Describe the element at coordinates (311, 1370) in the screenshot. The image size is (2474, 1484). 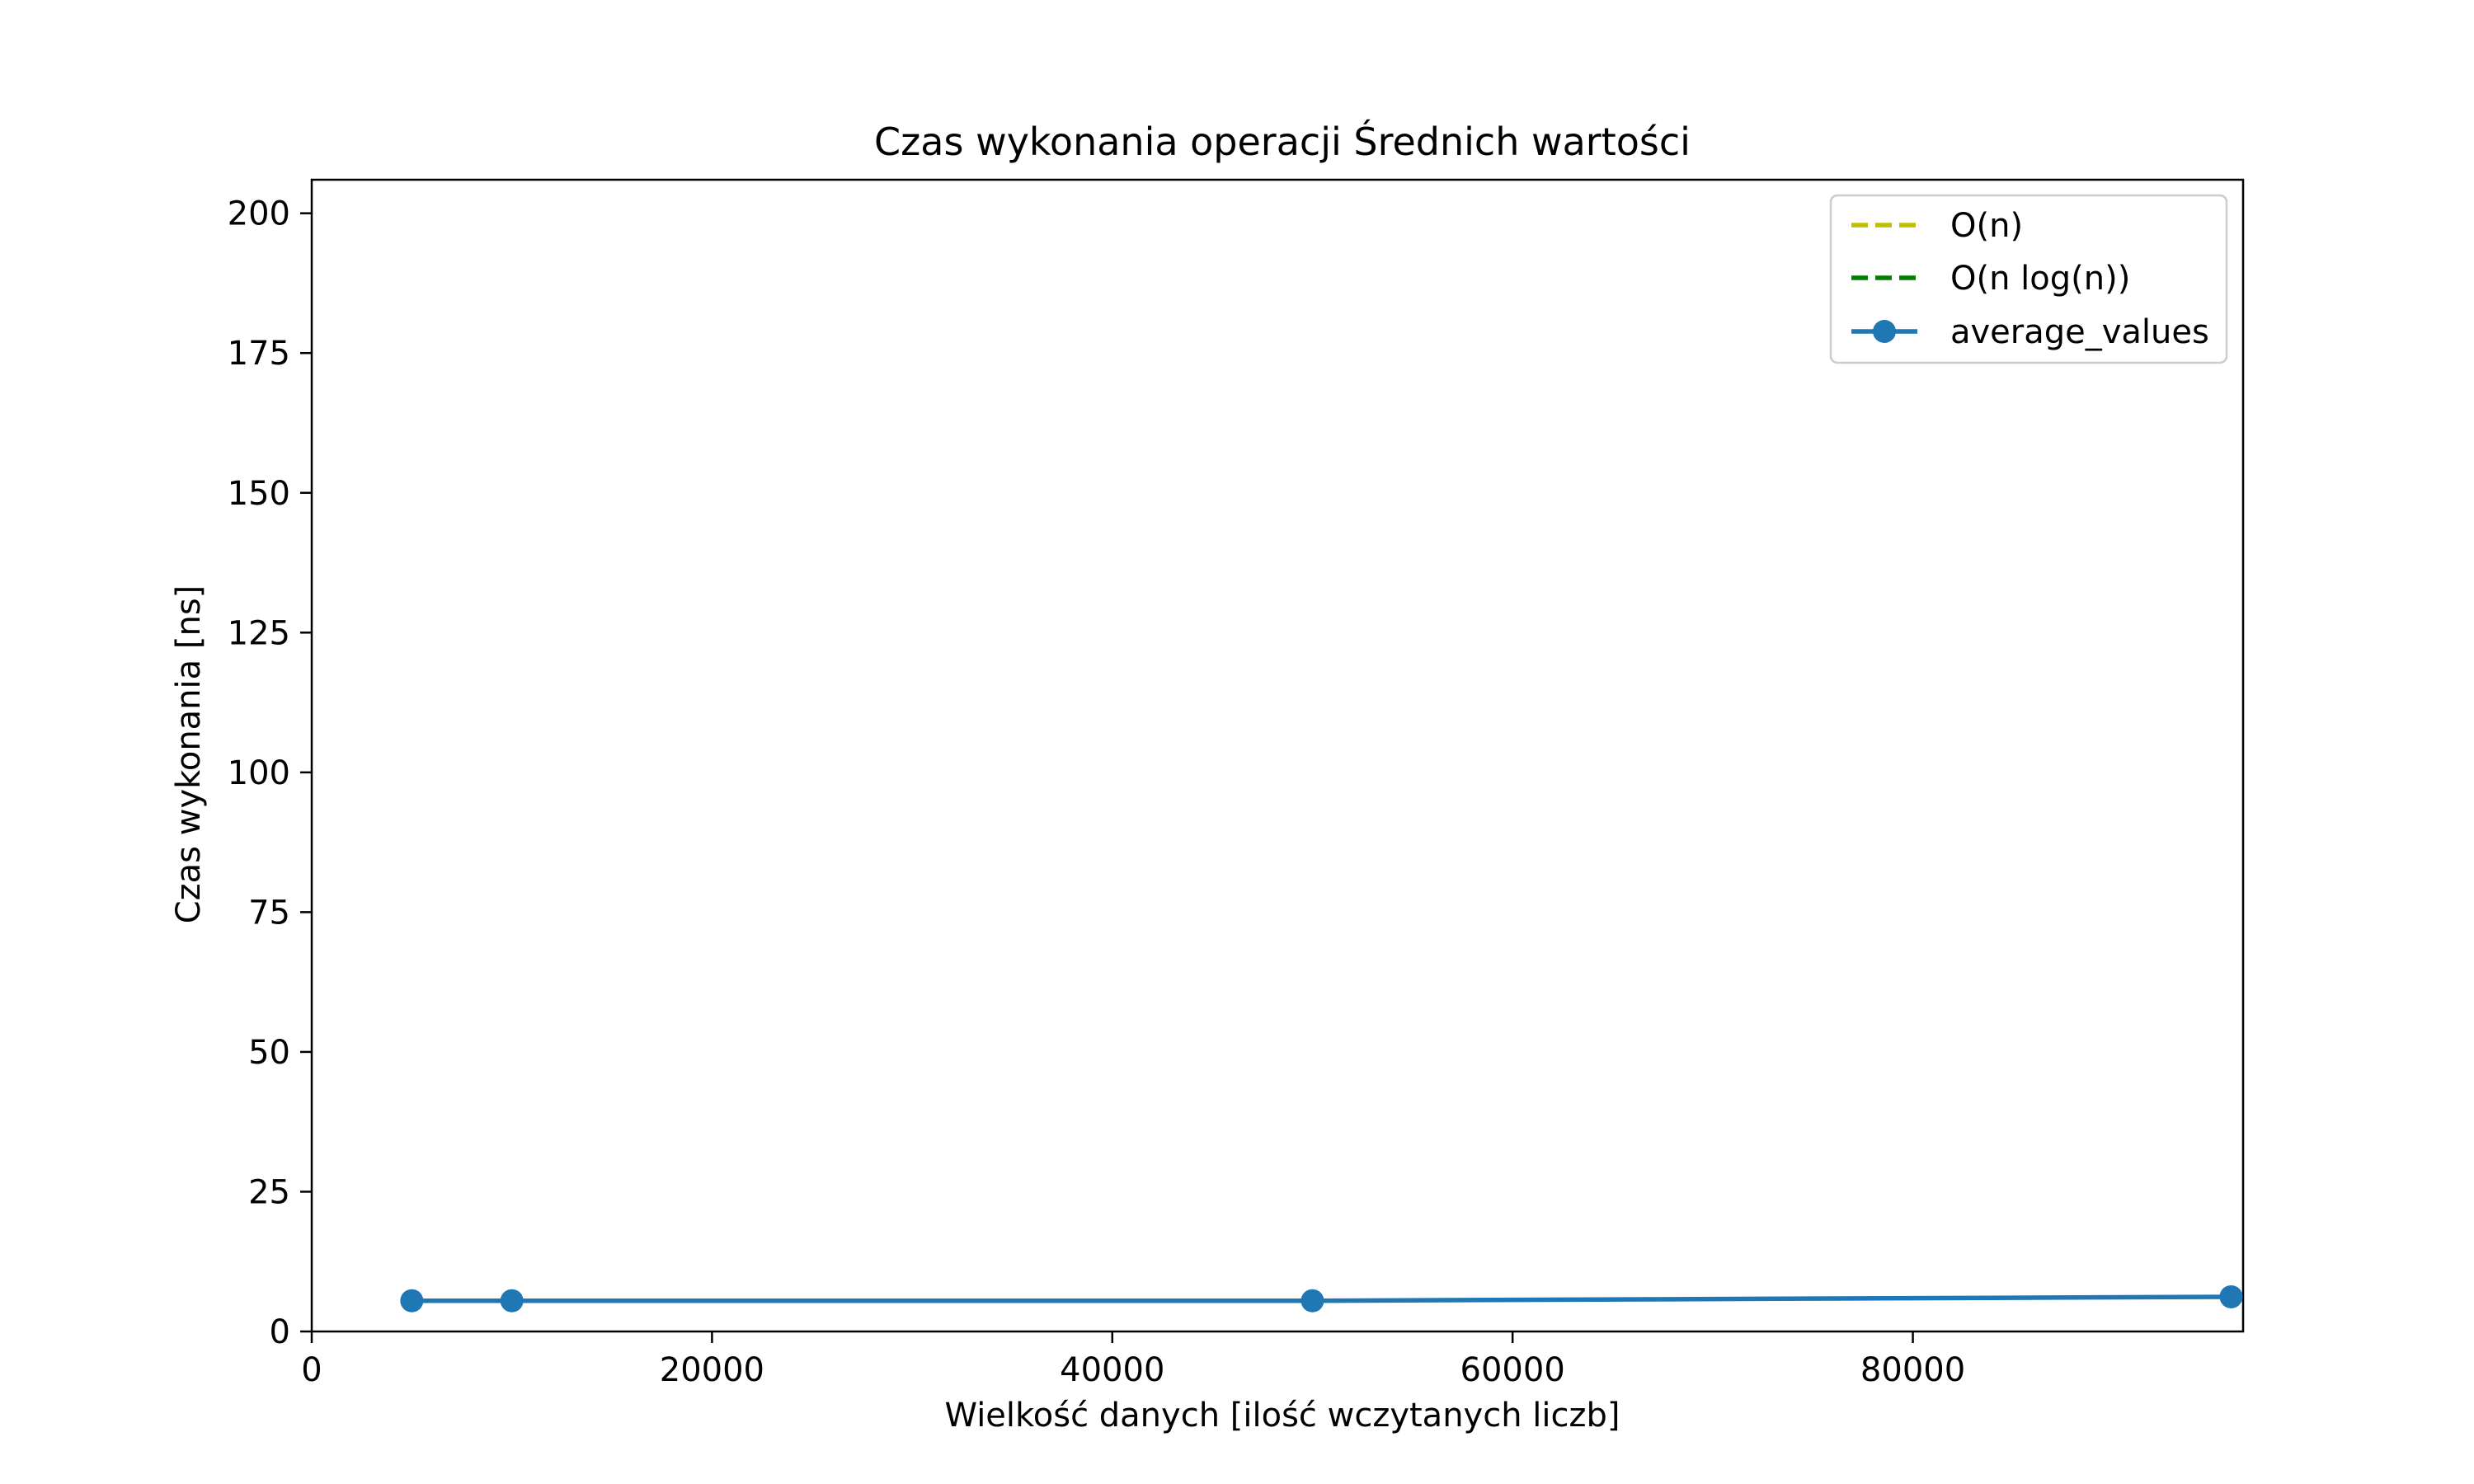
I see `x-tick-label: 0` at that location.